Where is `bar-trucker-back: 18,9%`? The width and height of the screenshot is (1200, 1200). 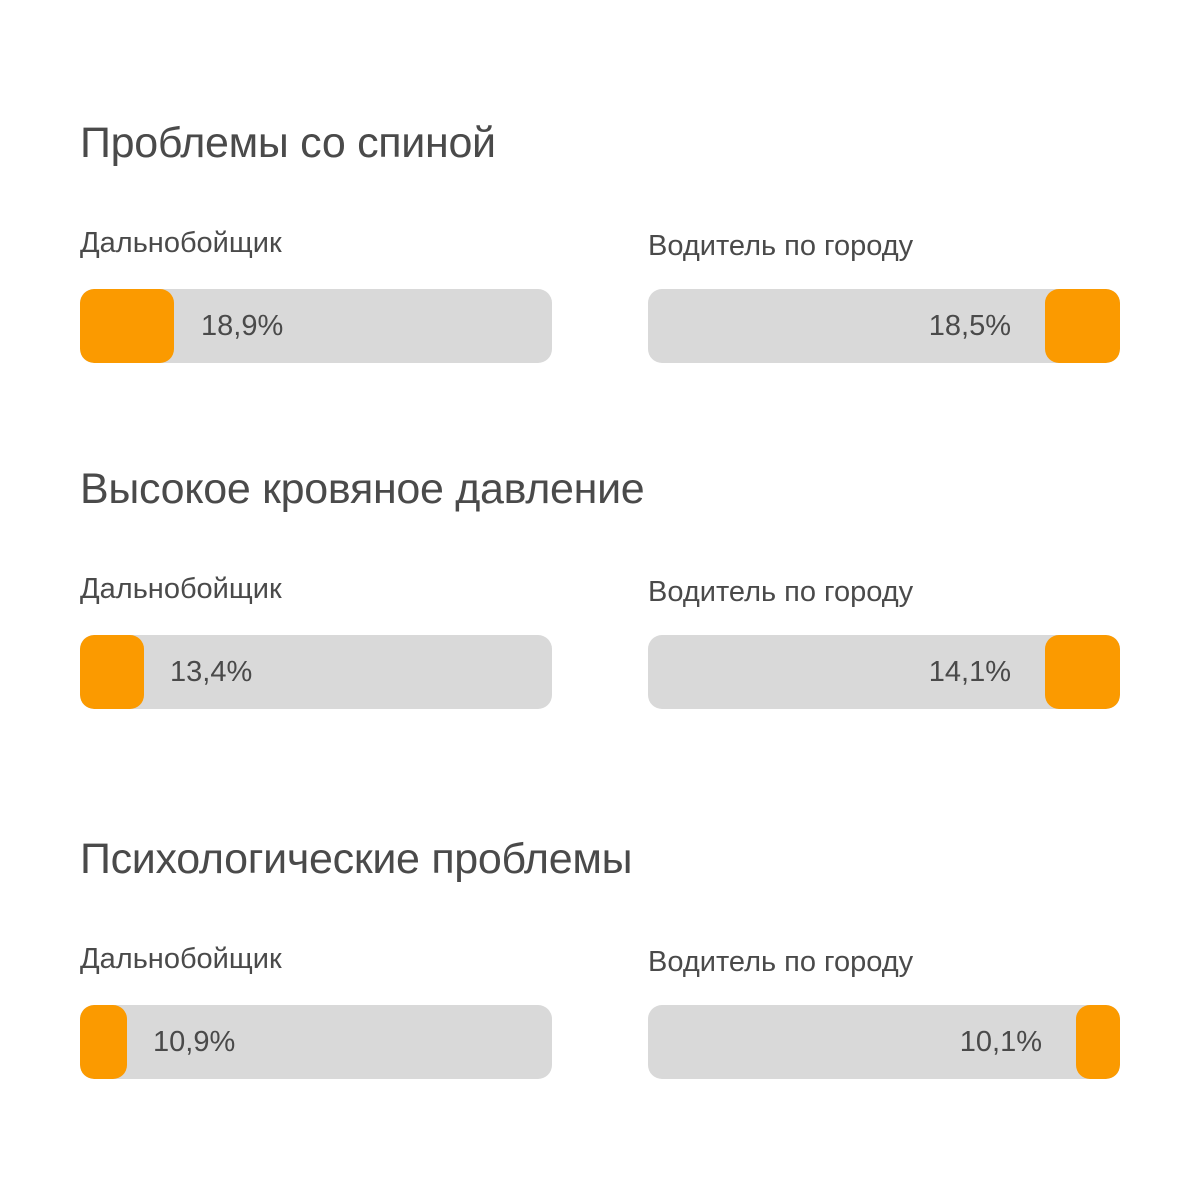 bar-trucker-back: 18,9% is located at coordinates (316, 326).